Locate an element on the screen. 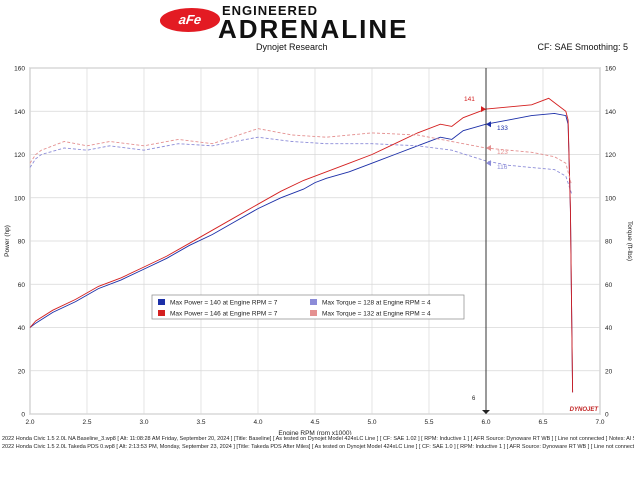 This screenshot has height=480, width=640. y-tick-label-right: 0 is located at coordinates (607, 415).